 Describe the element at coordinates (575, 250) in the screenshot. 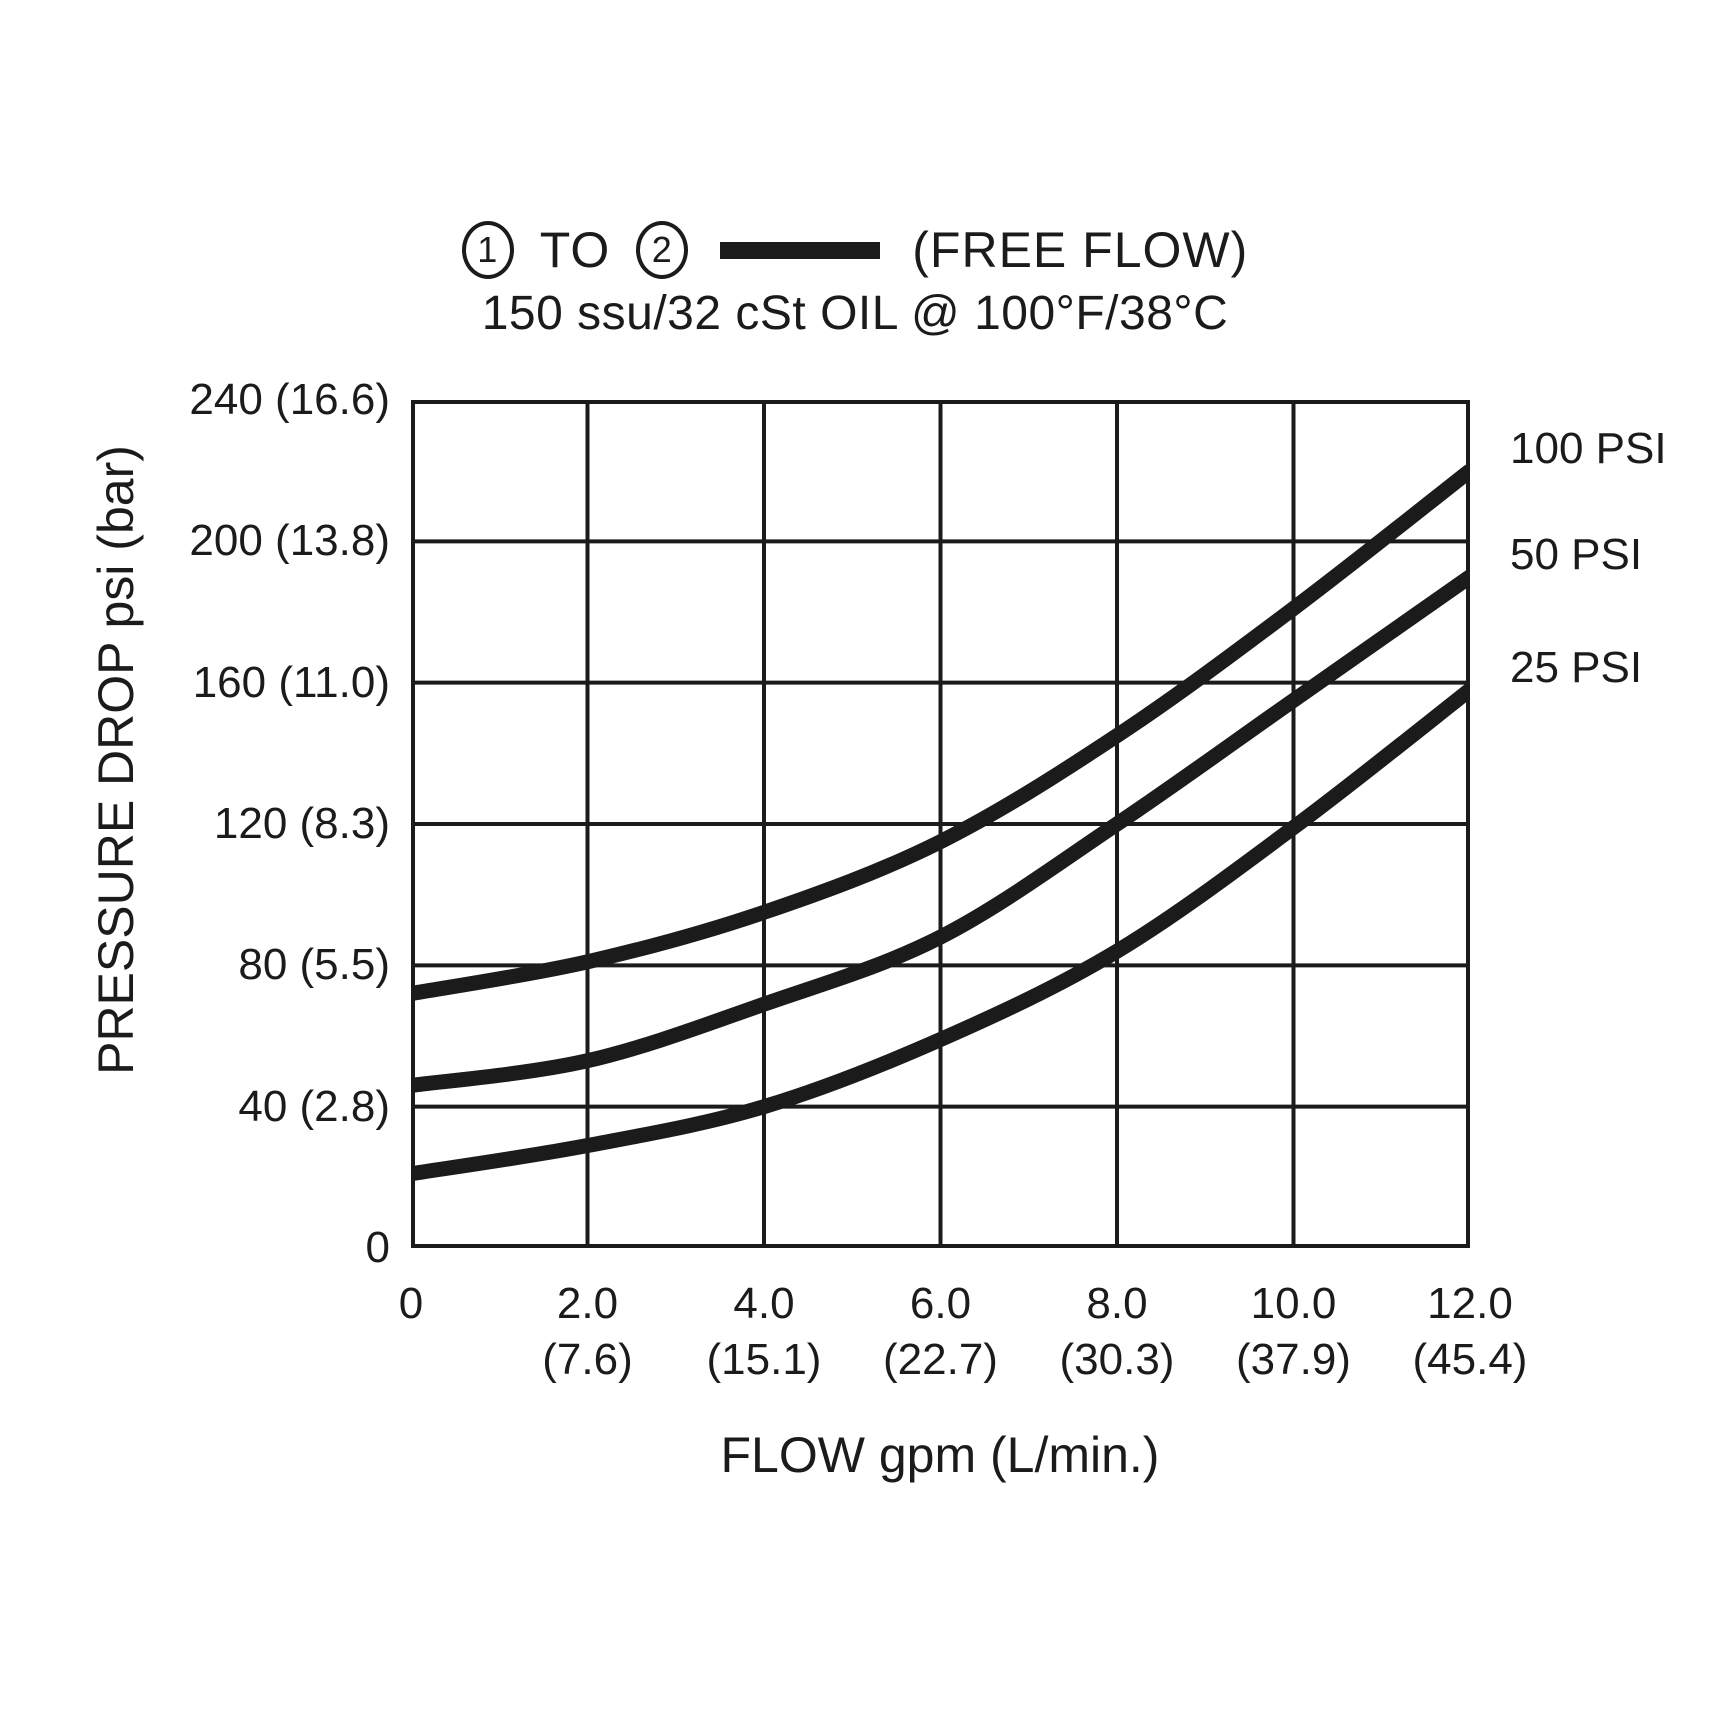

I see `legend-to-text: TO` at that location.